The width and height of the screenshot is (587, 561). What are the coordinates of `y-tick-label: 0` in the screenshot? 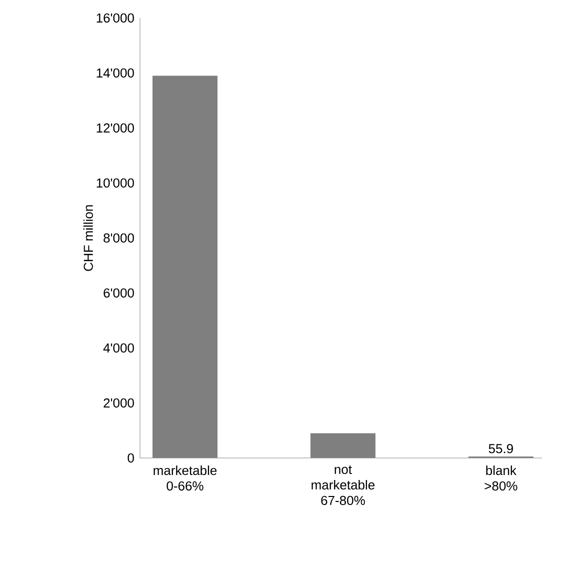 It's located at (131, 458).